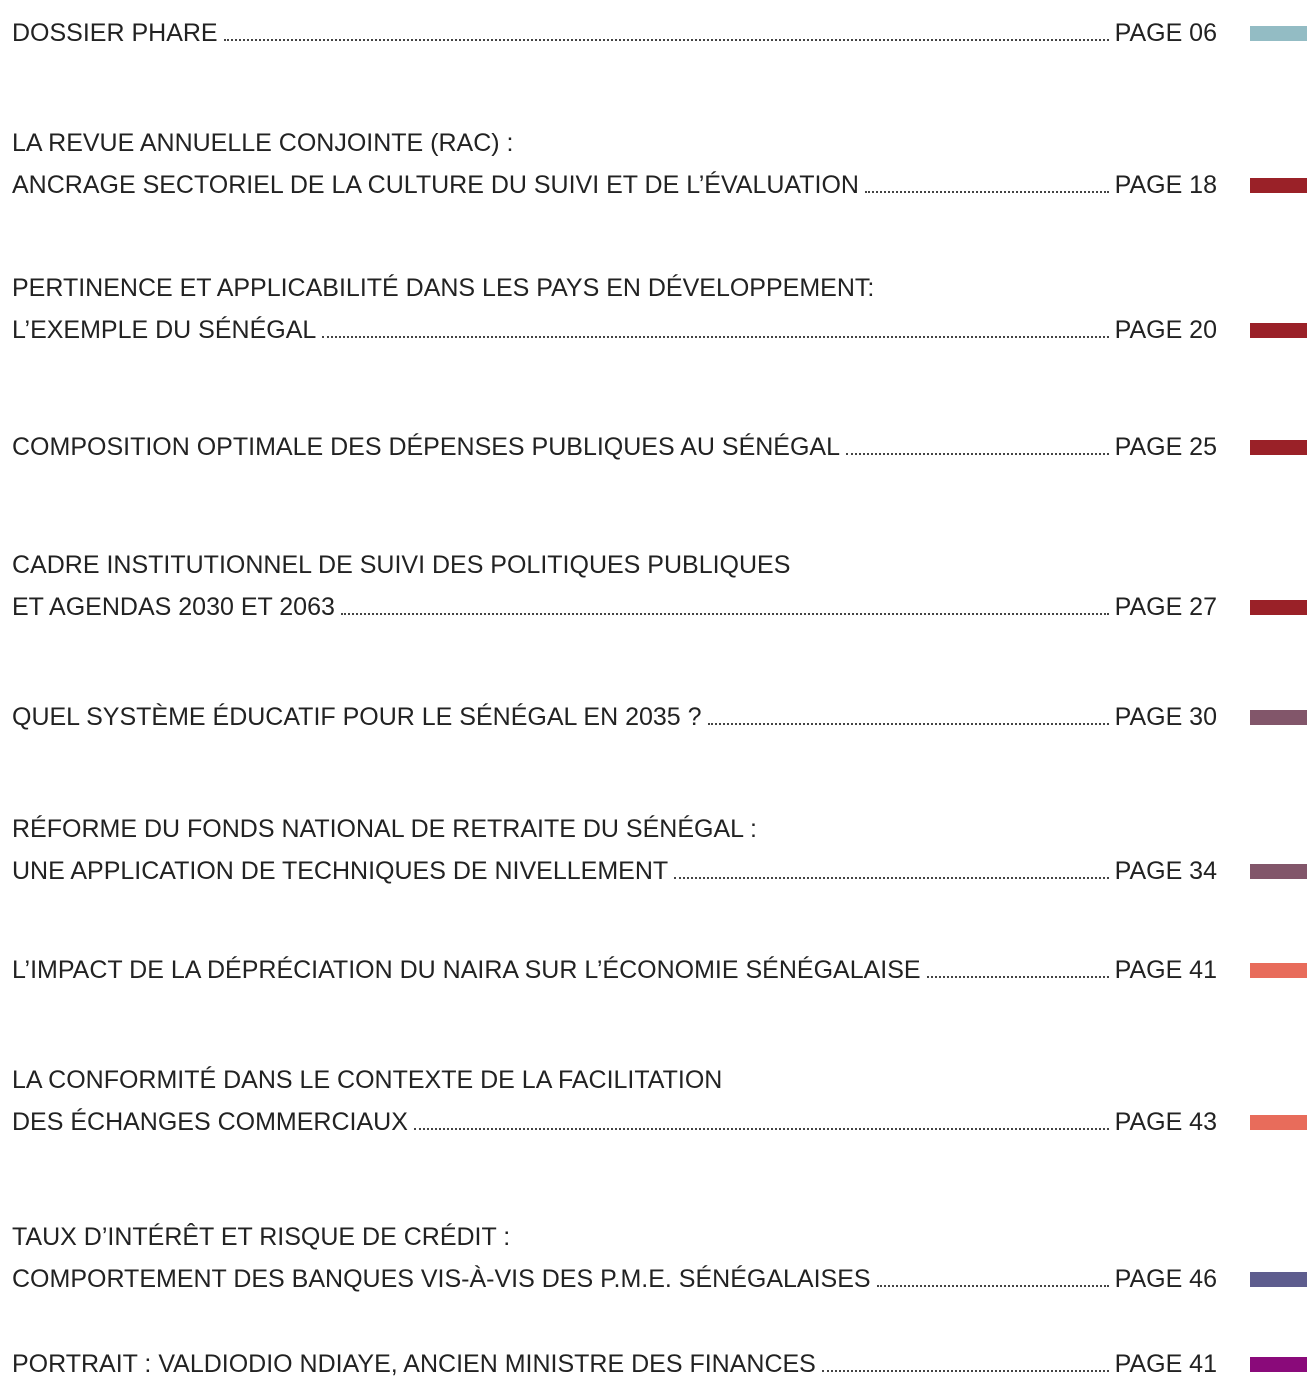  What do you see at coordinates (1165, 447) in the screenshot?
I see `page-number: PAGE 25` at bounding box center [1165, 447].